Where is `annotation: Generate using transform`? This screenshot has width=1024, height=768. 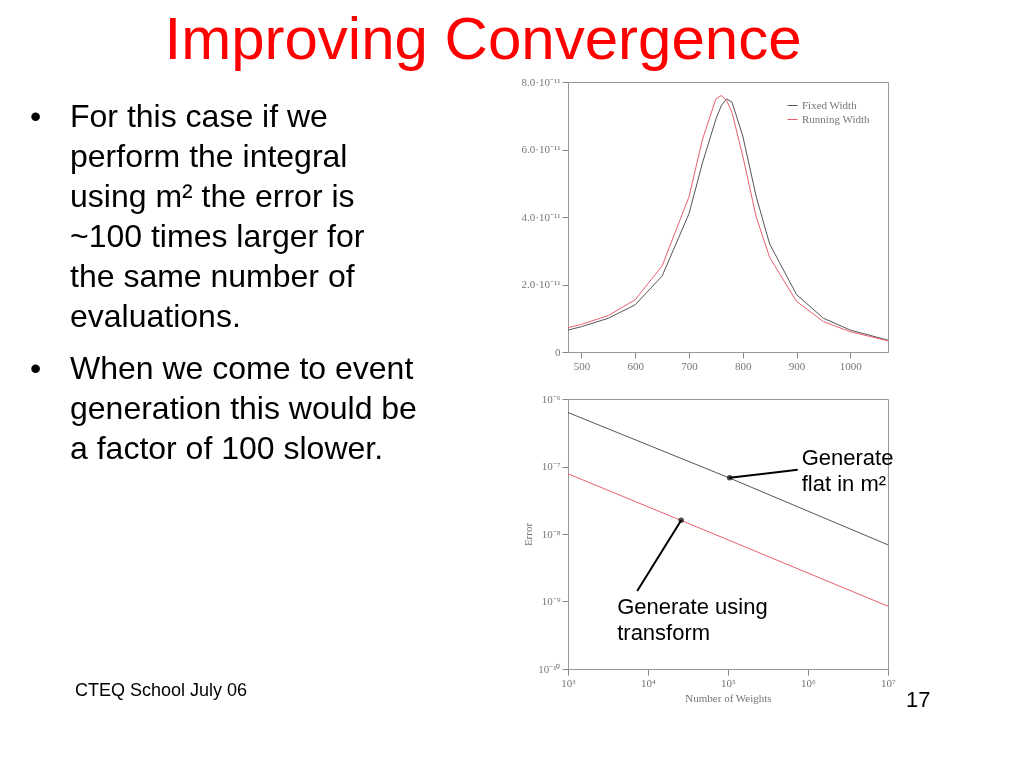 annotation: Generate using transform is located at coordinates (692, 620).